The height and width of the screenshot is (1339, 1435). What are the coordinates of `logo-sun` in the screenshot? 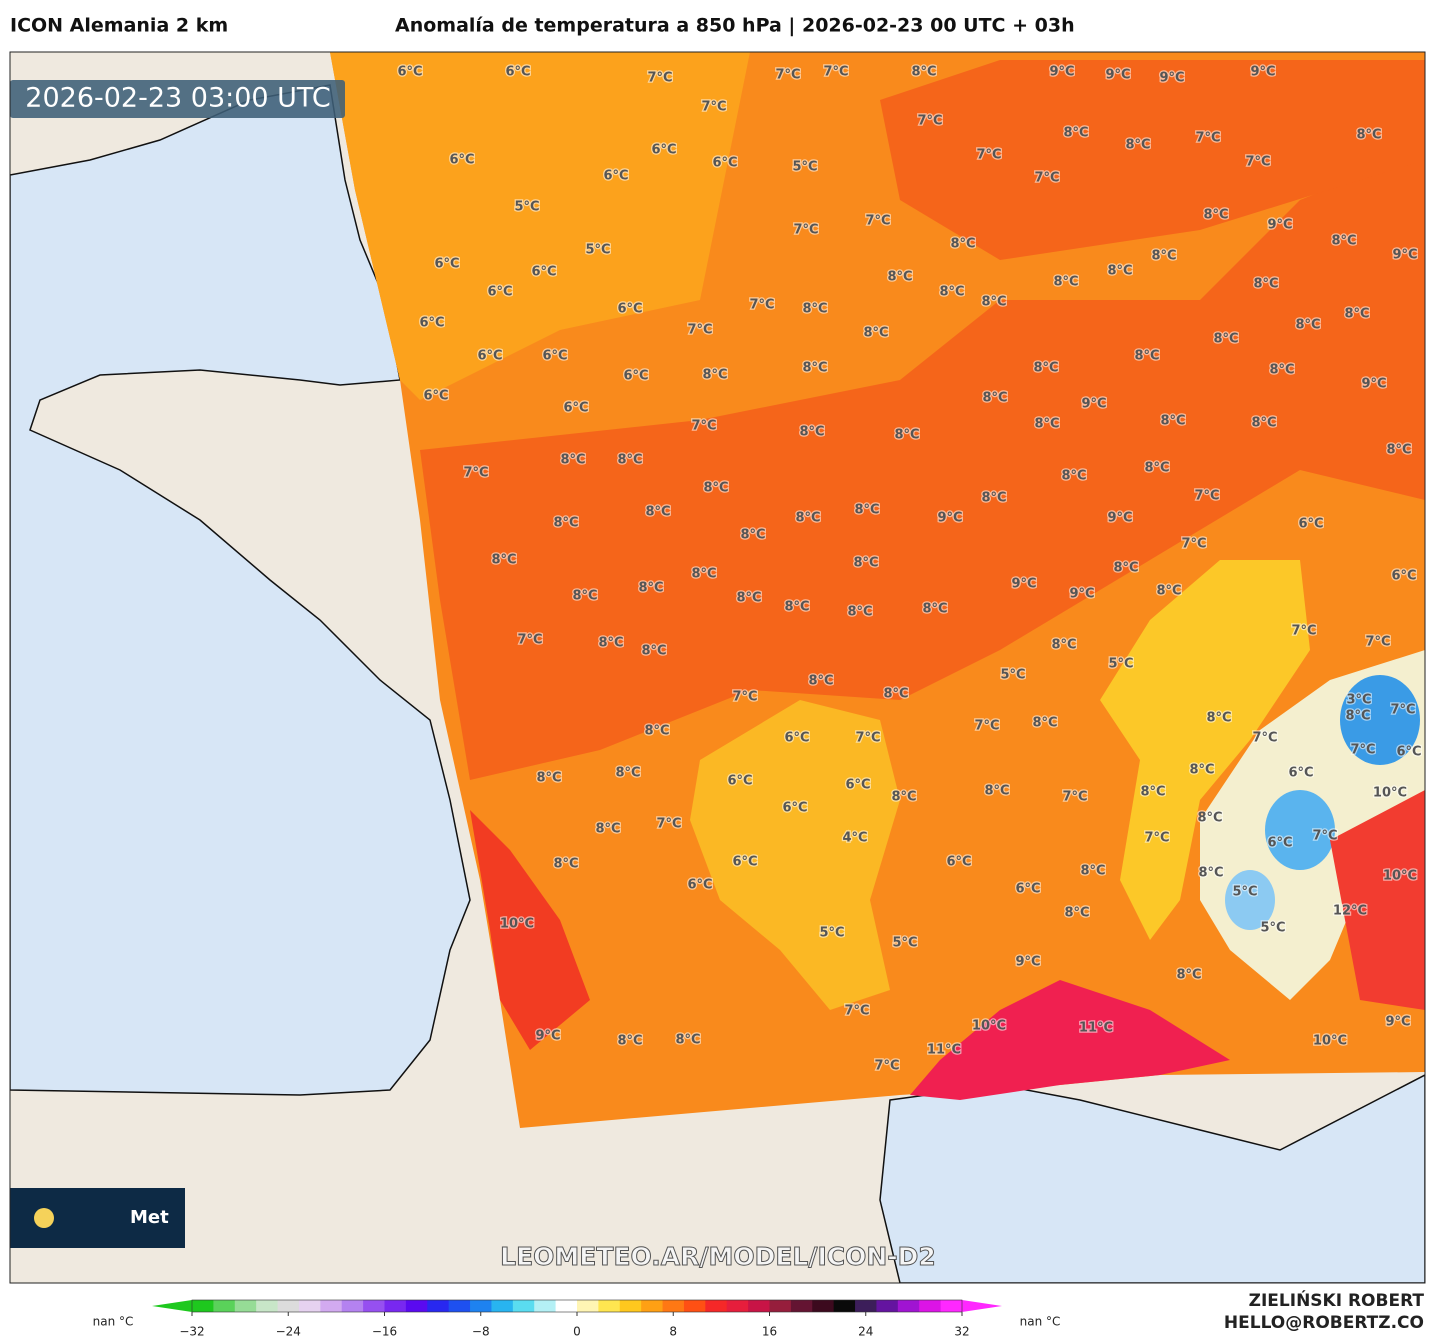 It's located at (44, 1218).